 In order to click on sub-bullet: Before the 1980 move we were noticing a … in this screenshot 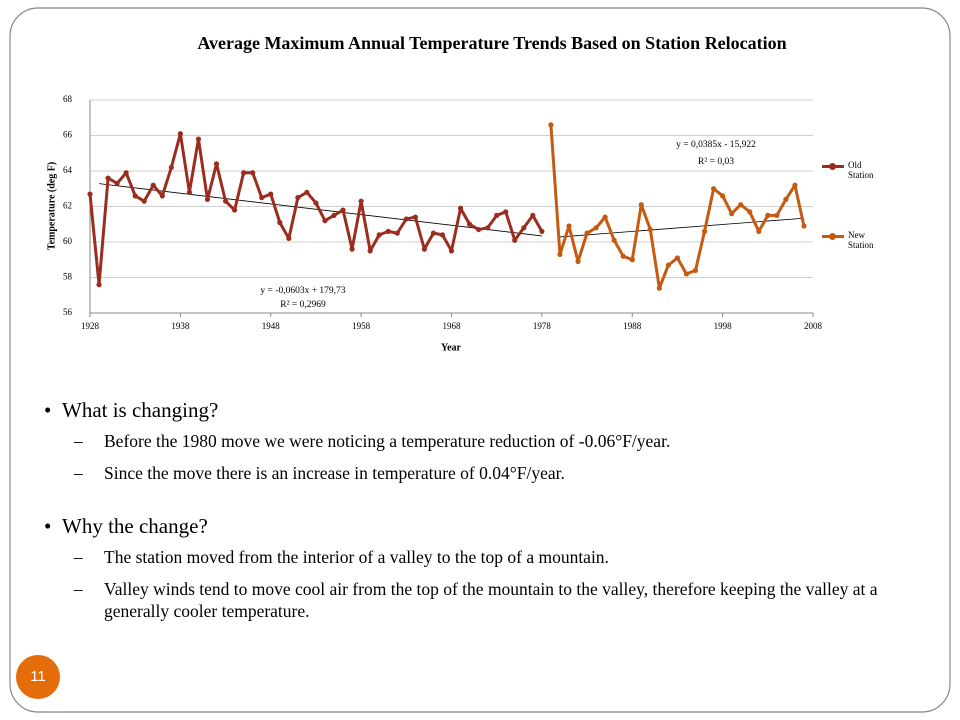, I will do `click(487, 441)`.